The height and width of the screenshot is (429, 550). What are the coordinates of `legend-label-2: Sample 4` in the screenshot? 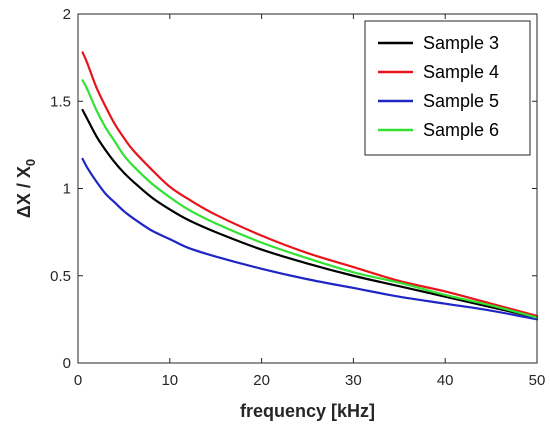 It's located at (461, 72).